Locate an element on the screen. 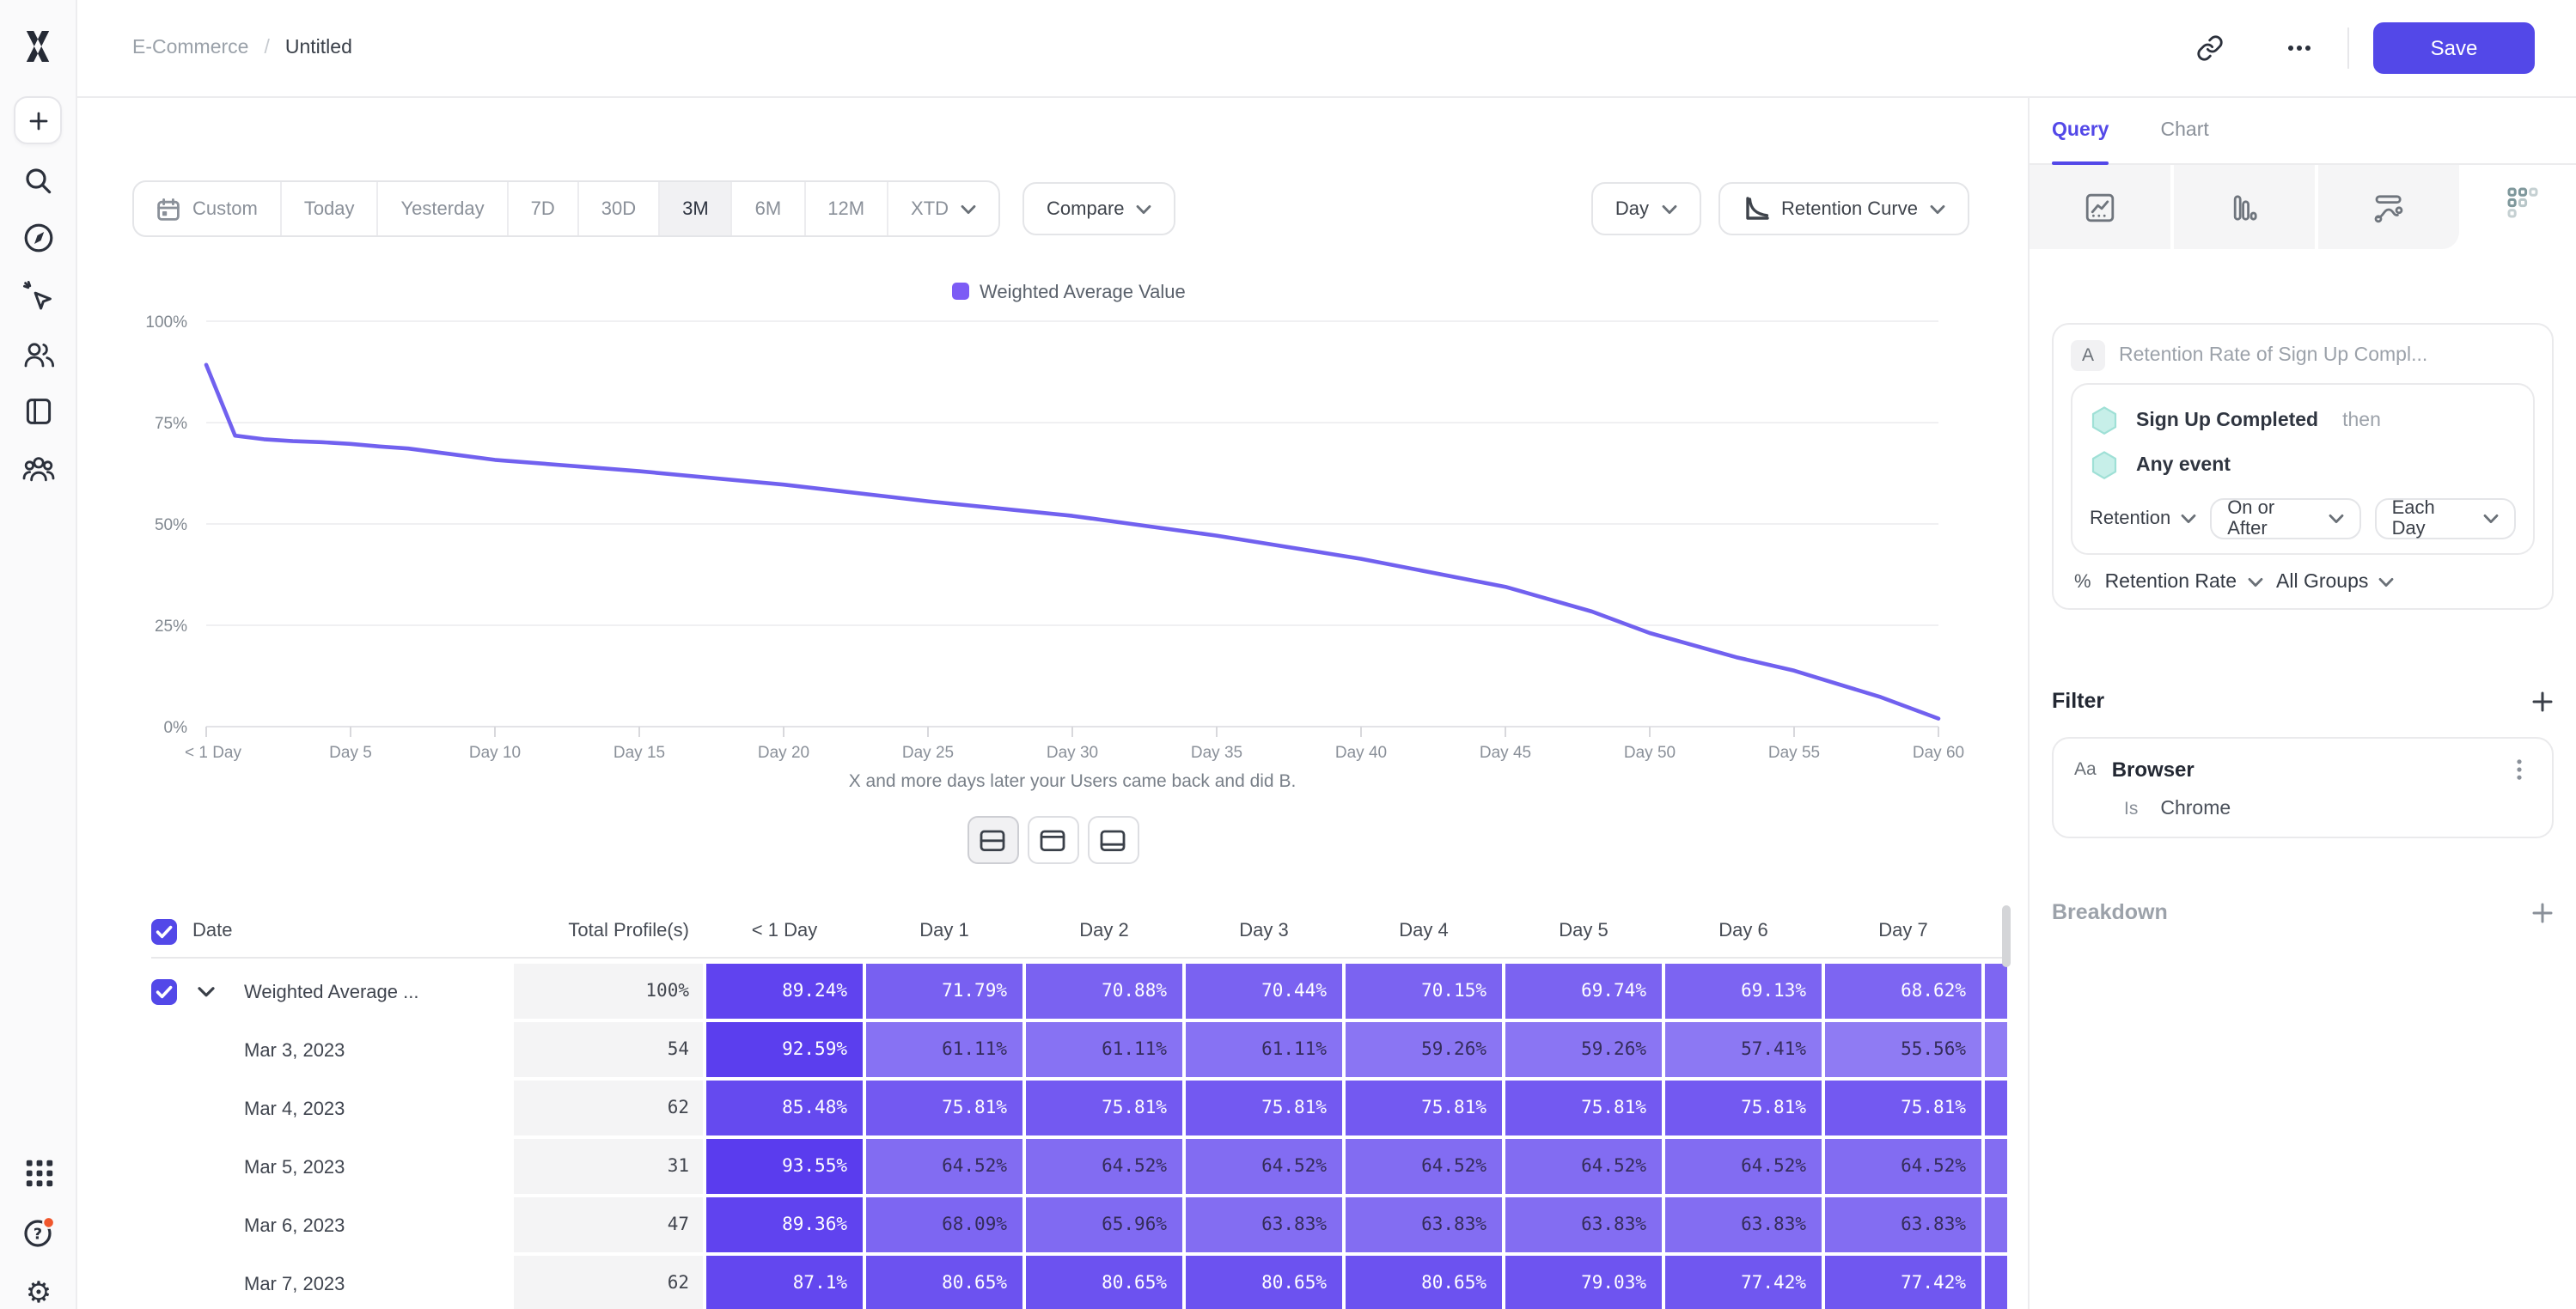 The height and width of the screenshot is (1309, 2576). sidebar-item-user-group is located at coordinates (38, 468).